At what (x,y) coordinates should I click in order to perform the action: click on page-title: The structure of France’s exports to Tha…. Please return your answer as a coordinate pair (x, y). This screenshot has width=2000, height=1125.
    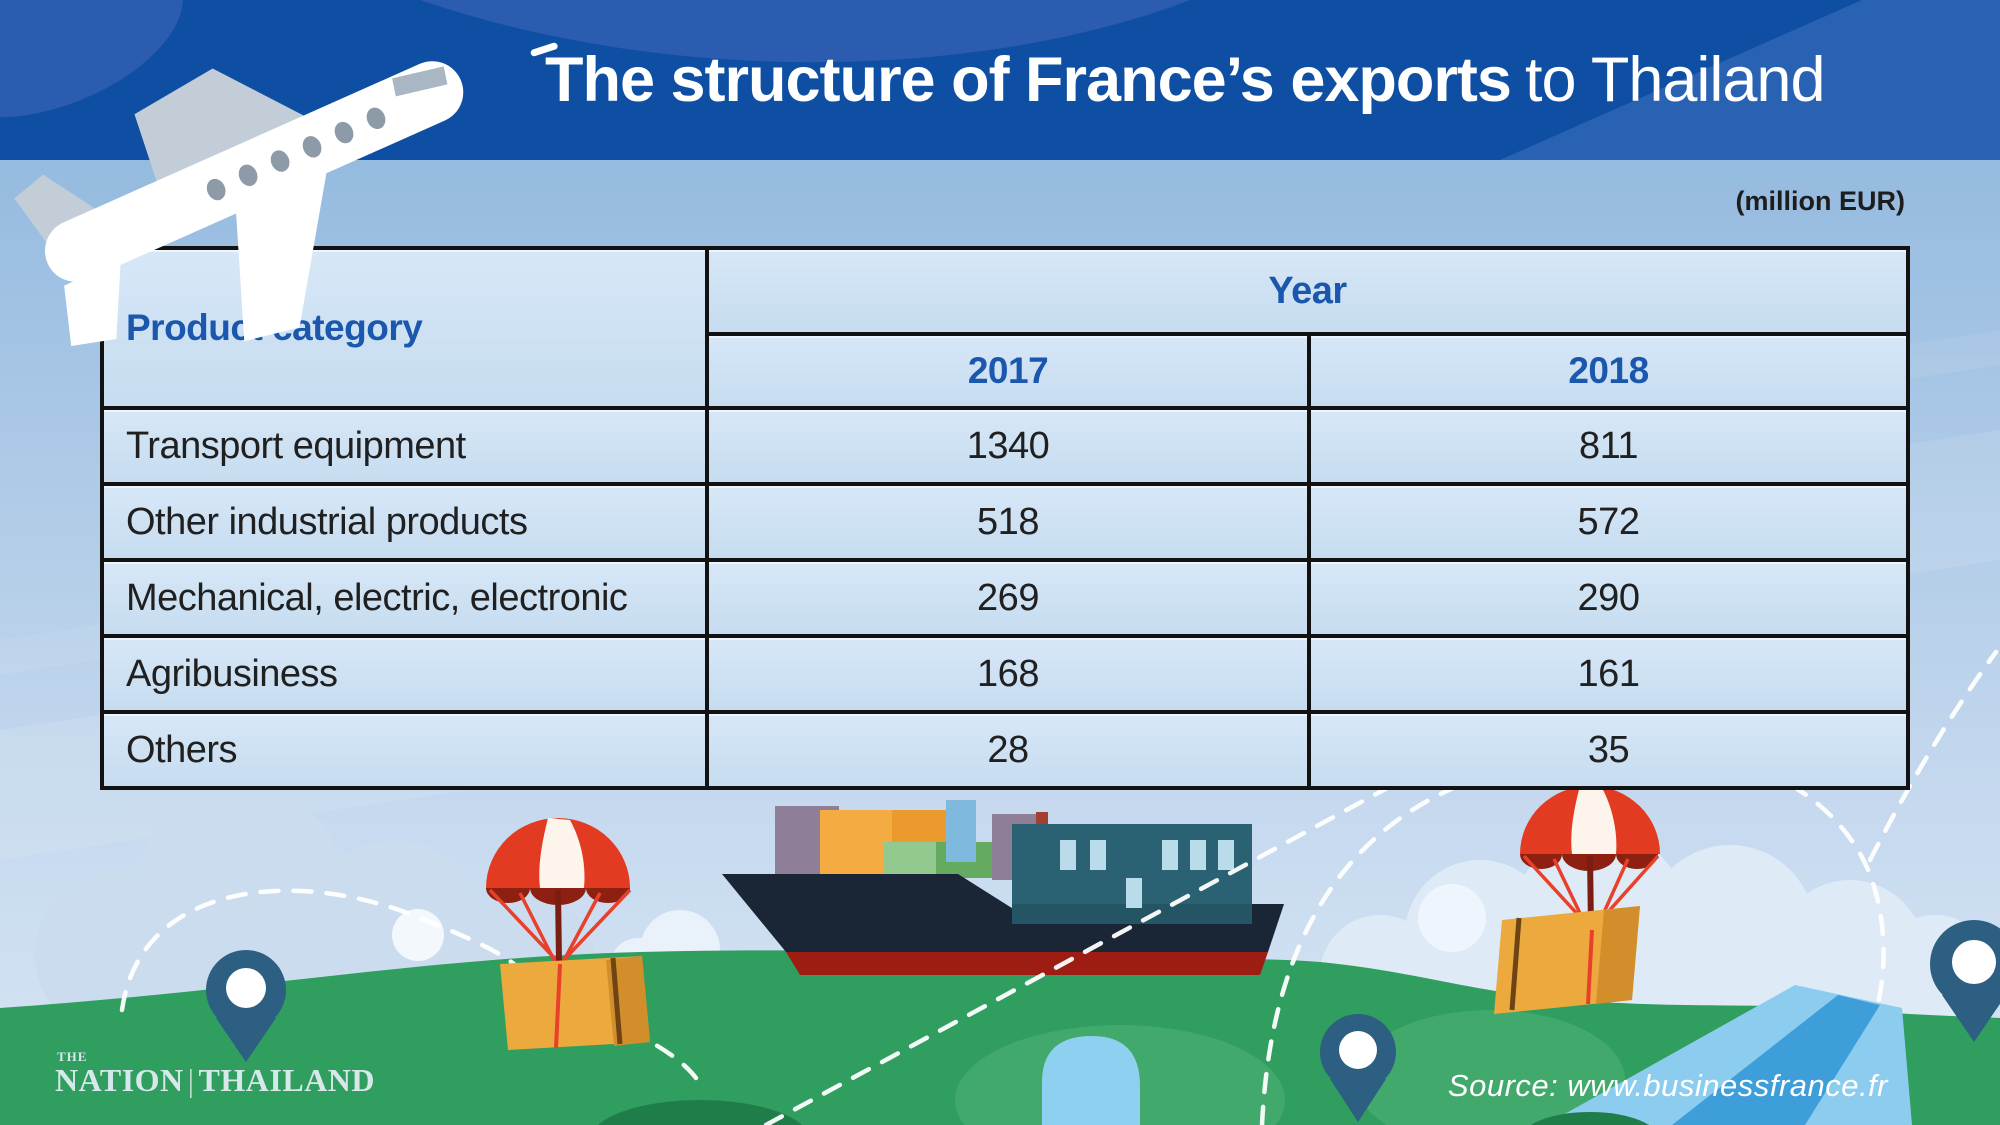
    Looking at the image, I should click on (1185, 80).